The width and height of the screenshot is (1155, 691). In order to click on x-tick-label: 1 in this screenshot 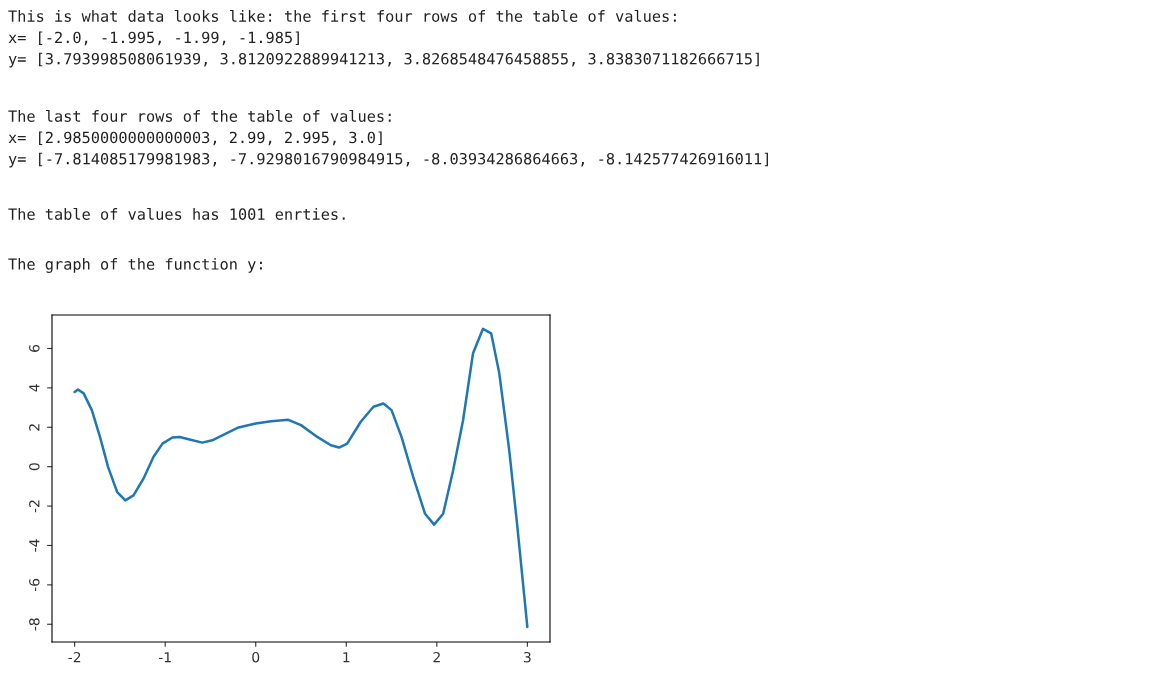, I will do `click(346, 657)`.